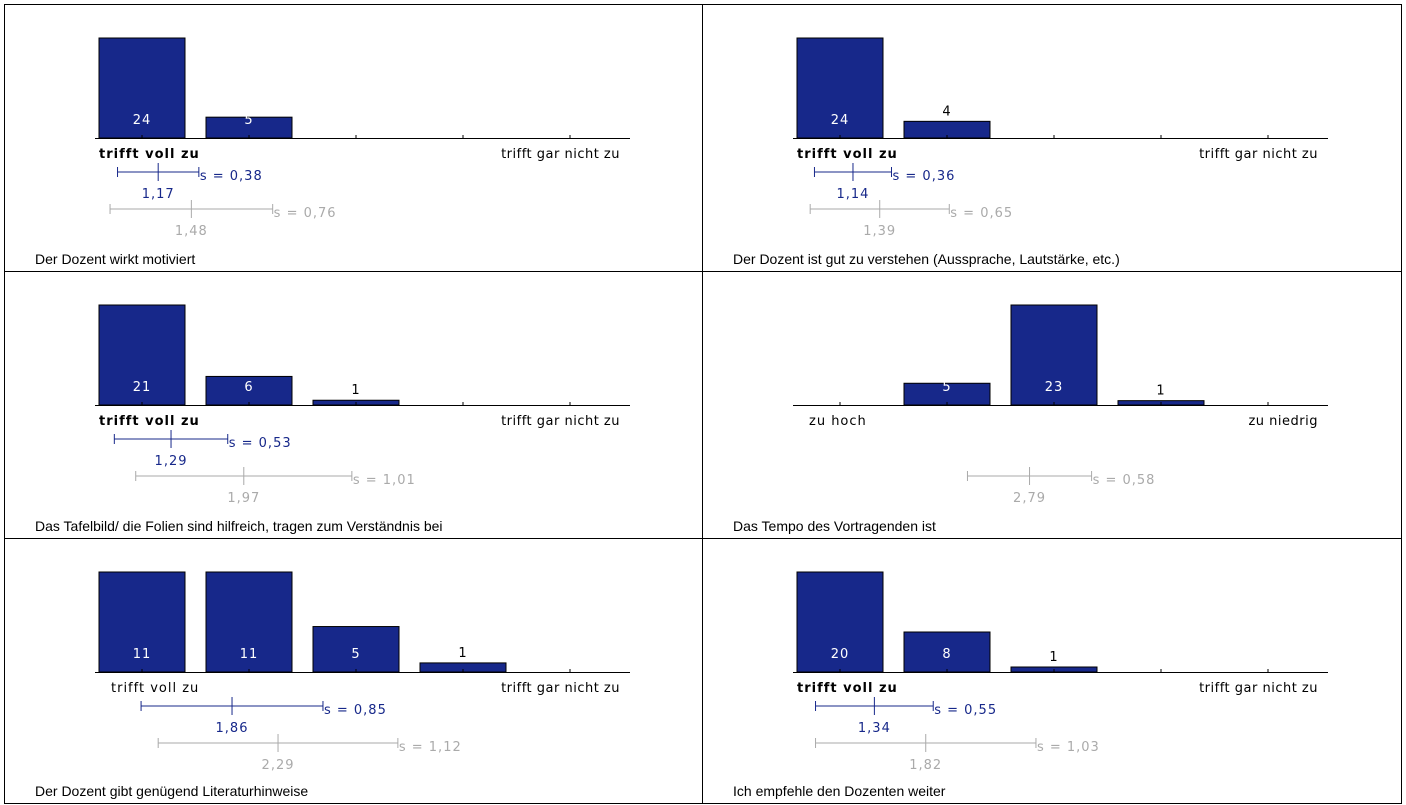  Describe the element at coordinates (260, 443) in the screenshot. I see `mean-sd-label: s = 0,53` at that location.